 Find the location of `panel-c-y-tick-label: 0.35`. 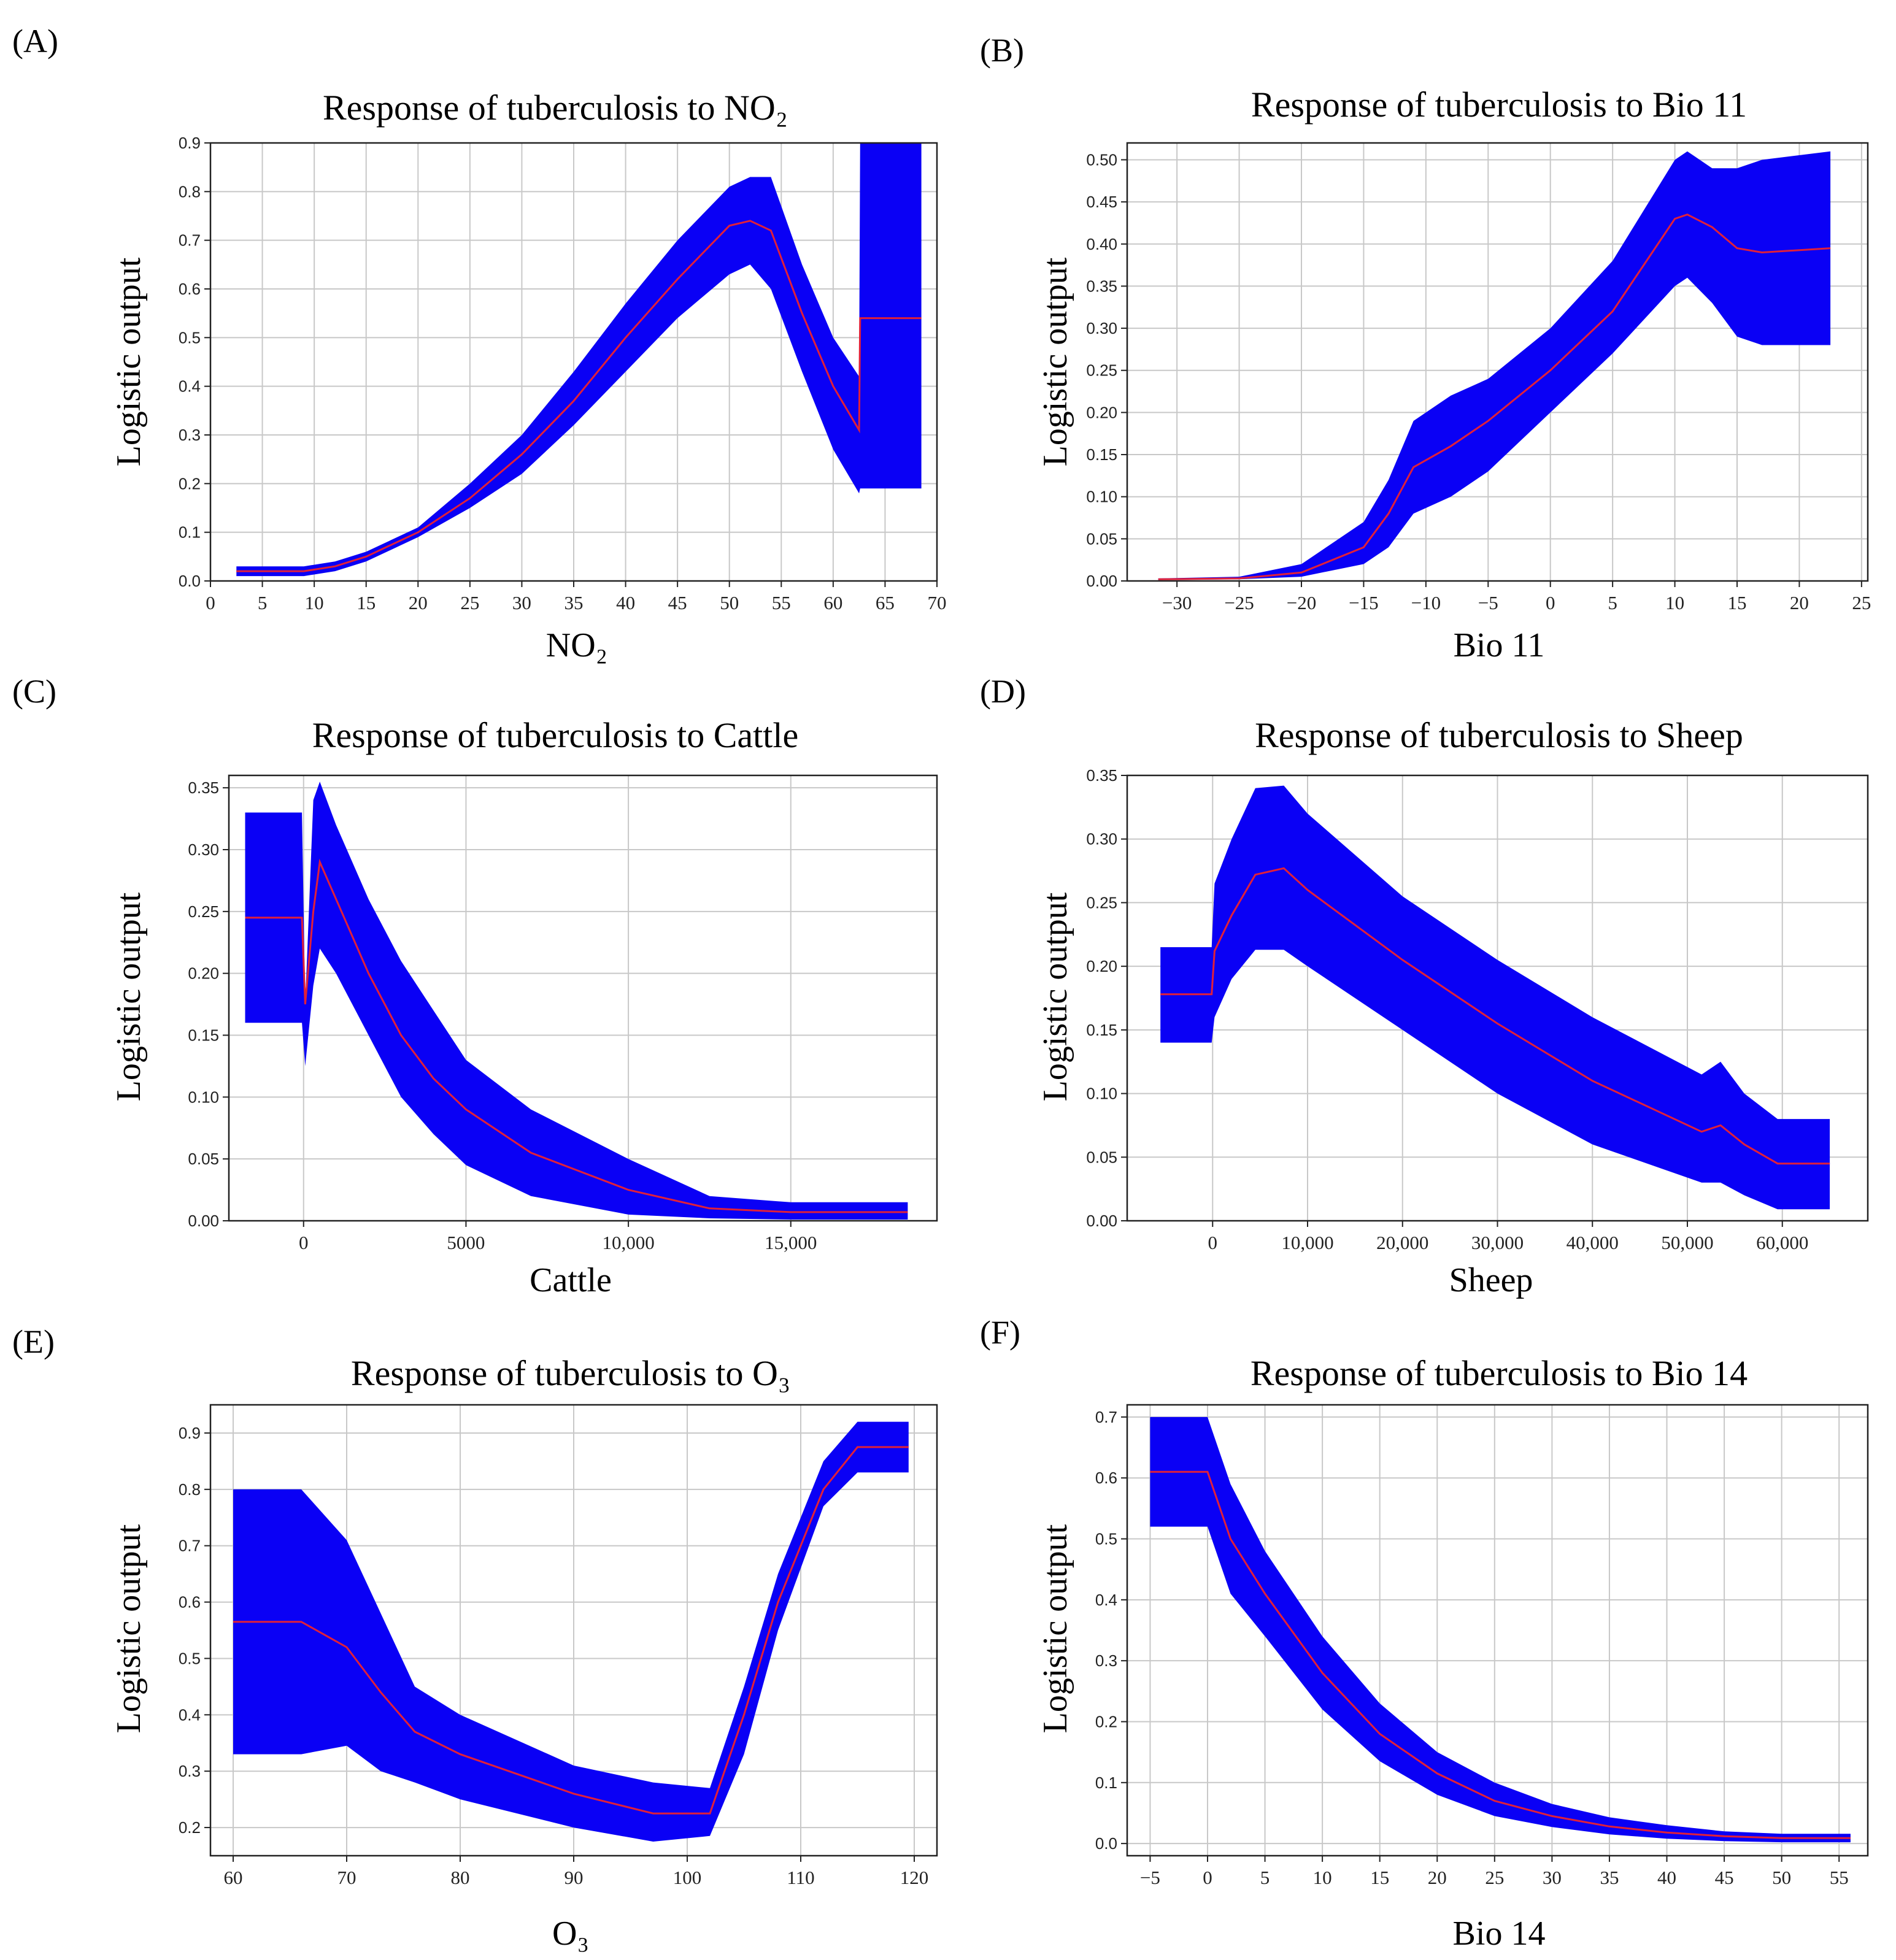

panel-c-y-tick-label: 0.35 is located at coordinates (204, 787).